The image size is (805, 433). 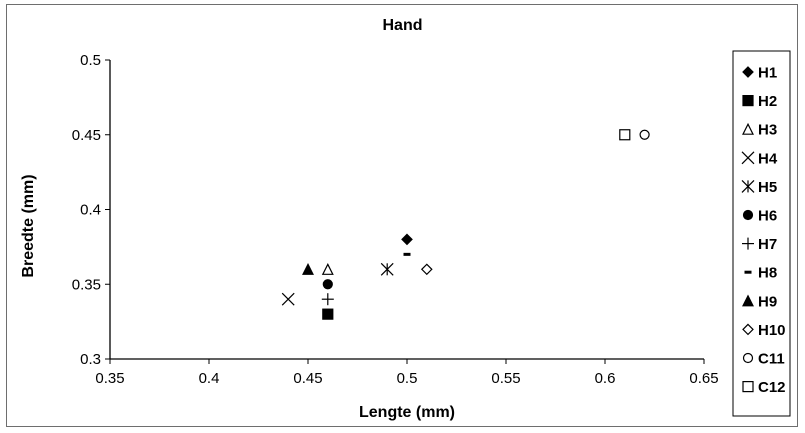 What do you see at coordinates (327, 284) in the screenshot?
I see `data-point-h6` at bounding box center [327, 284].